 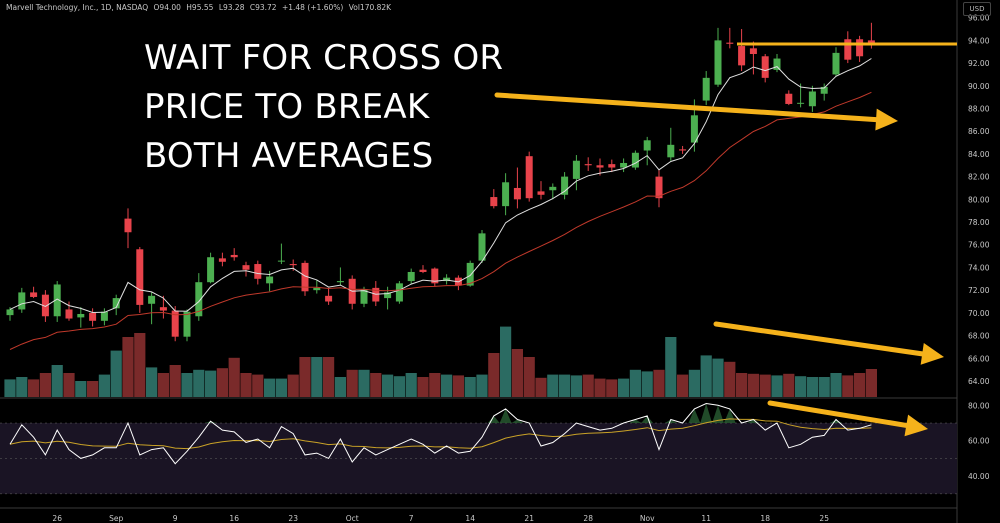 What do you see at coordinates (979, 154) in the screenshot?
I see `price-tick-label: 84.00` at bounding box center [979, 154].